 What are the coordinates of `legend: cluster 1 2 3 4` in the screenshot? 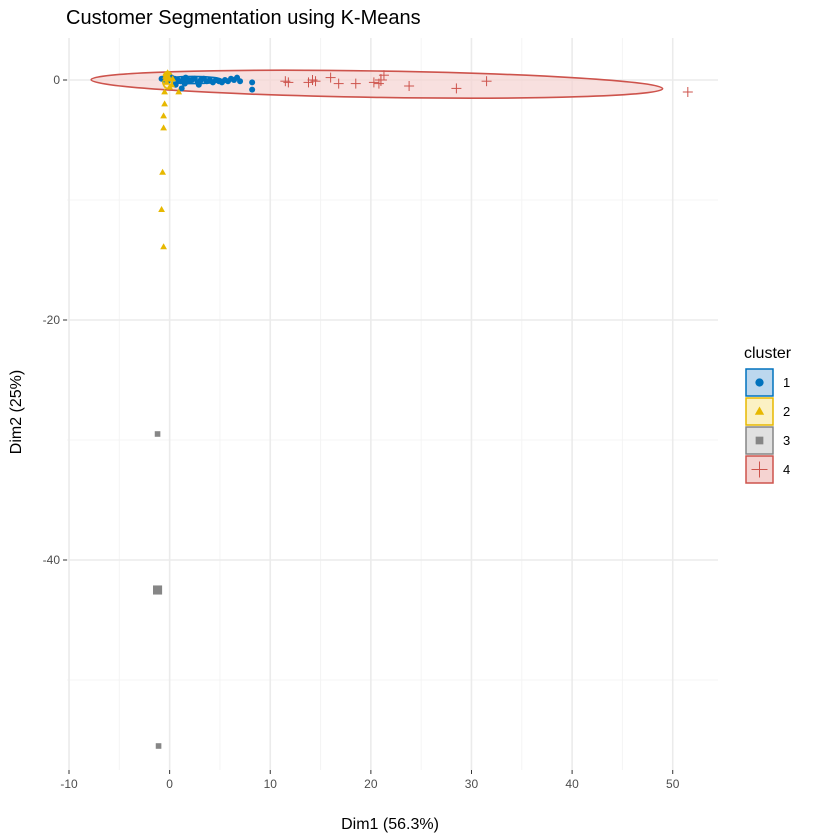 It's located at (768, 414).